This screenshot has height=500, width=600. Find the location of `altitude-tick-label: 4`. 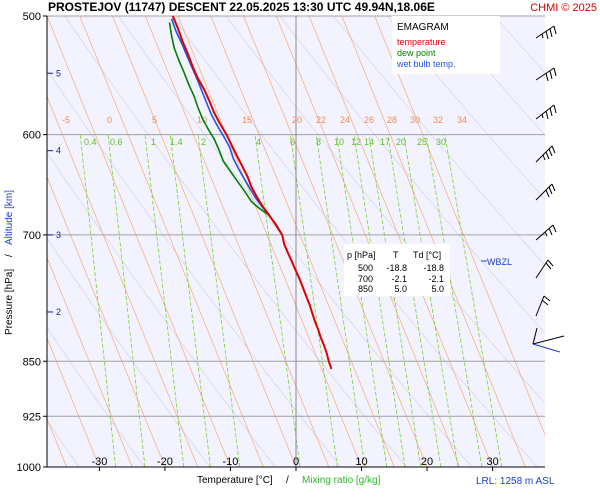

altitude-tick-label: 4 is located at coordinates (58, 151).